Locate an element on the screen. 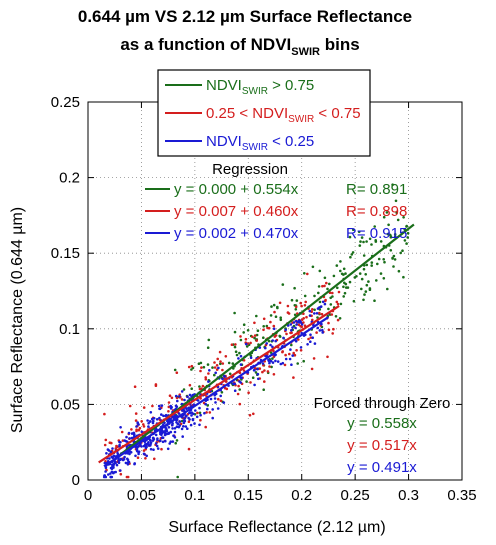 Image resolution: width=496 pixels, height=545 pixels. forced-equation: y = 0.517x is located at coordinates (382, 445).